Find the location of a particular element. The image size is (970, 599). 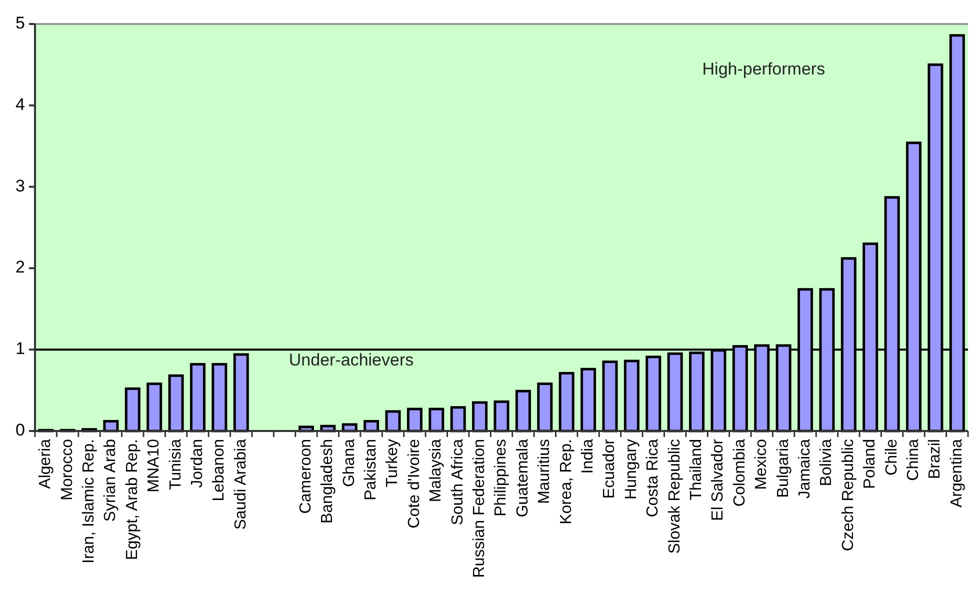

x-tick-label: Ecuador is located at coordinates (609, 468).